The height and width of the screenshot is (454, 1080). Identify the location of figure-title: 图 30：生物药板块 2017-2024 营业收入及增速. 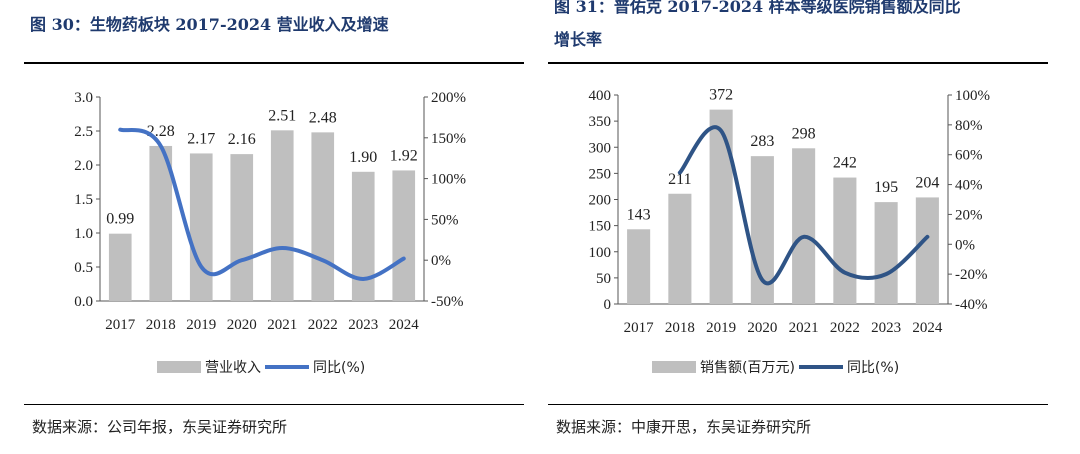
(209, 24).